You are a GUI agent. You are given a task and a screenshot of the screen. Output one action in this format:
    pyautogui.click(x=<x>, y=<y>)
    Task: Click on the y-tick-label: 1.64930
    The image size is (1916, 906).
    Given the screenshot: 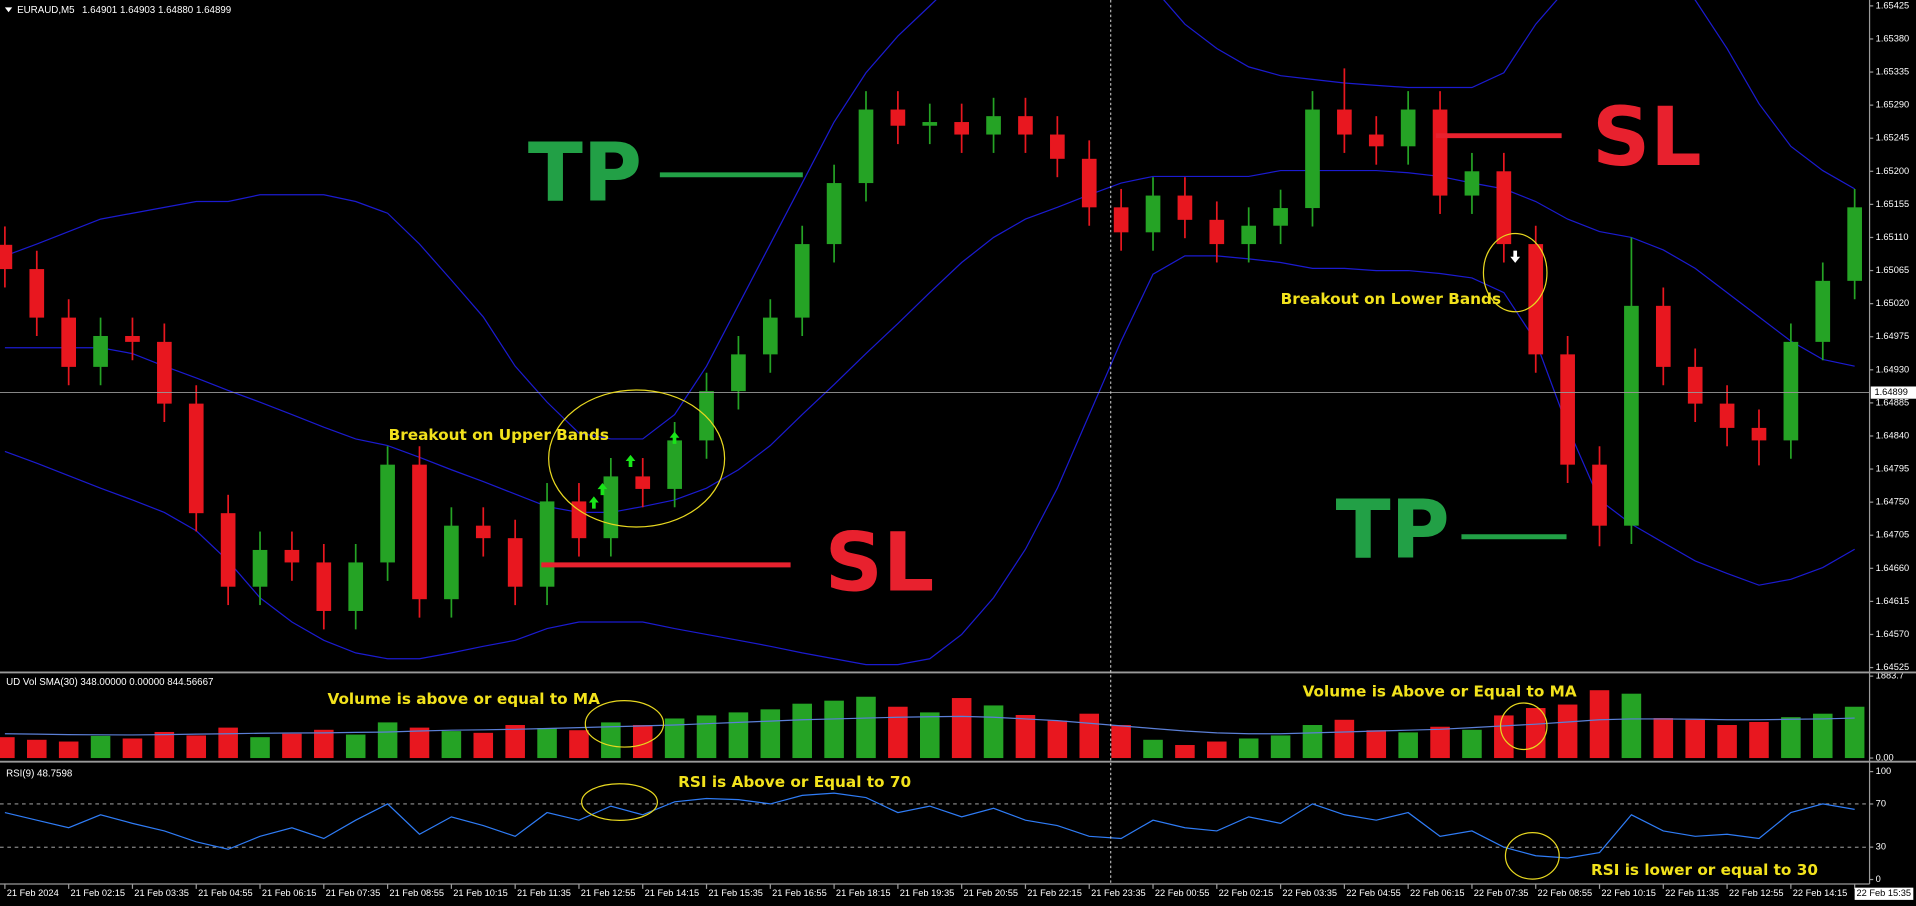 What is the action you would take?
    pyautogui.click(x=1892, y=369)
    